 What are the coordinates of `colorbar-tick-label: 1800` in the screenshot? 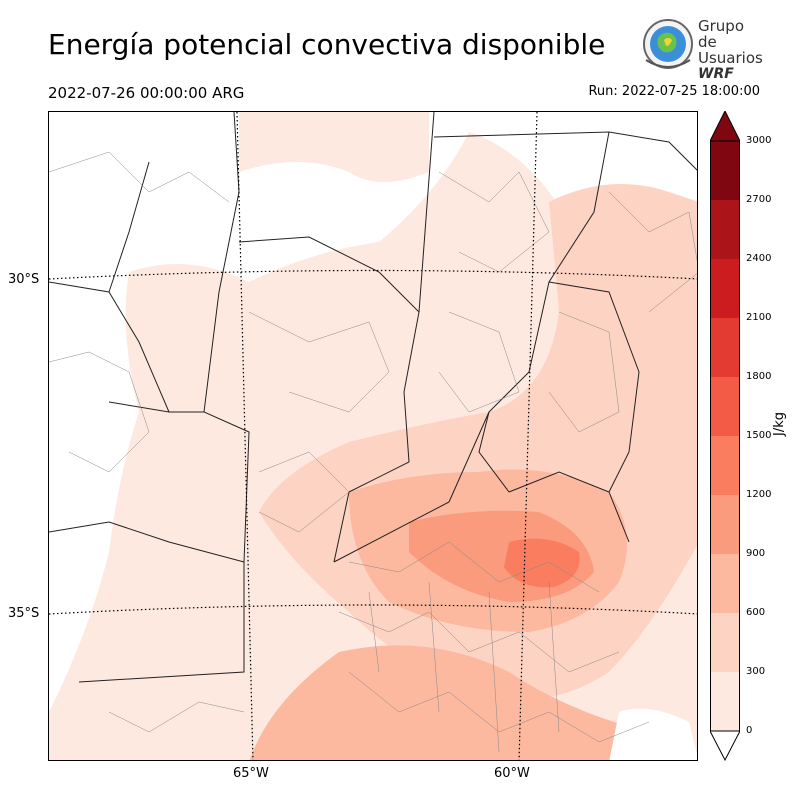 It's located at (759, 376).